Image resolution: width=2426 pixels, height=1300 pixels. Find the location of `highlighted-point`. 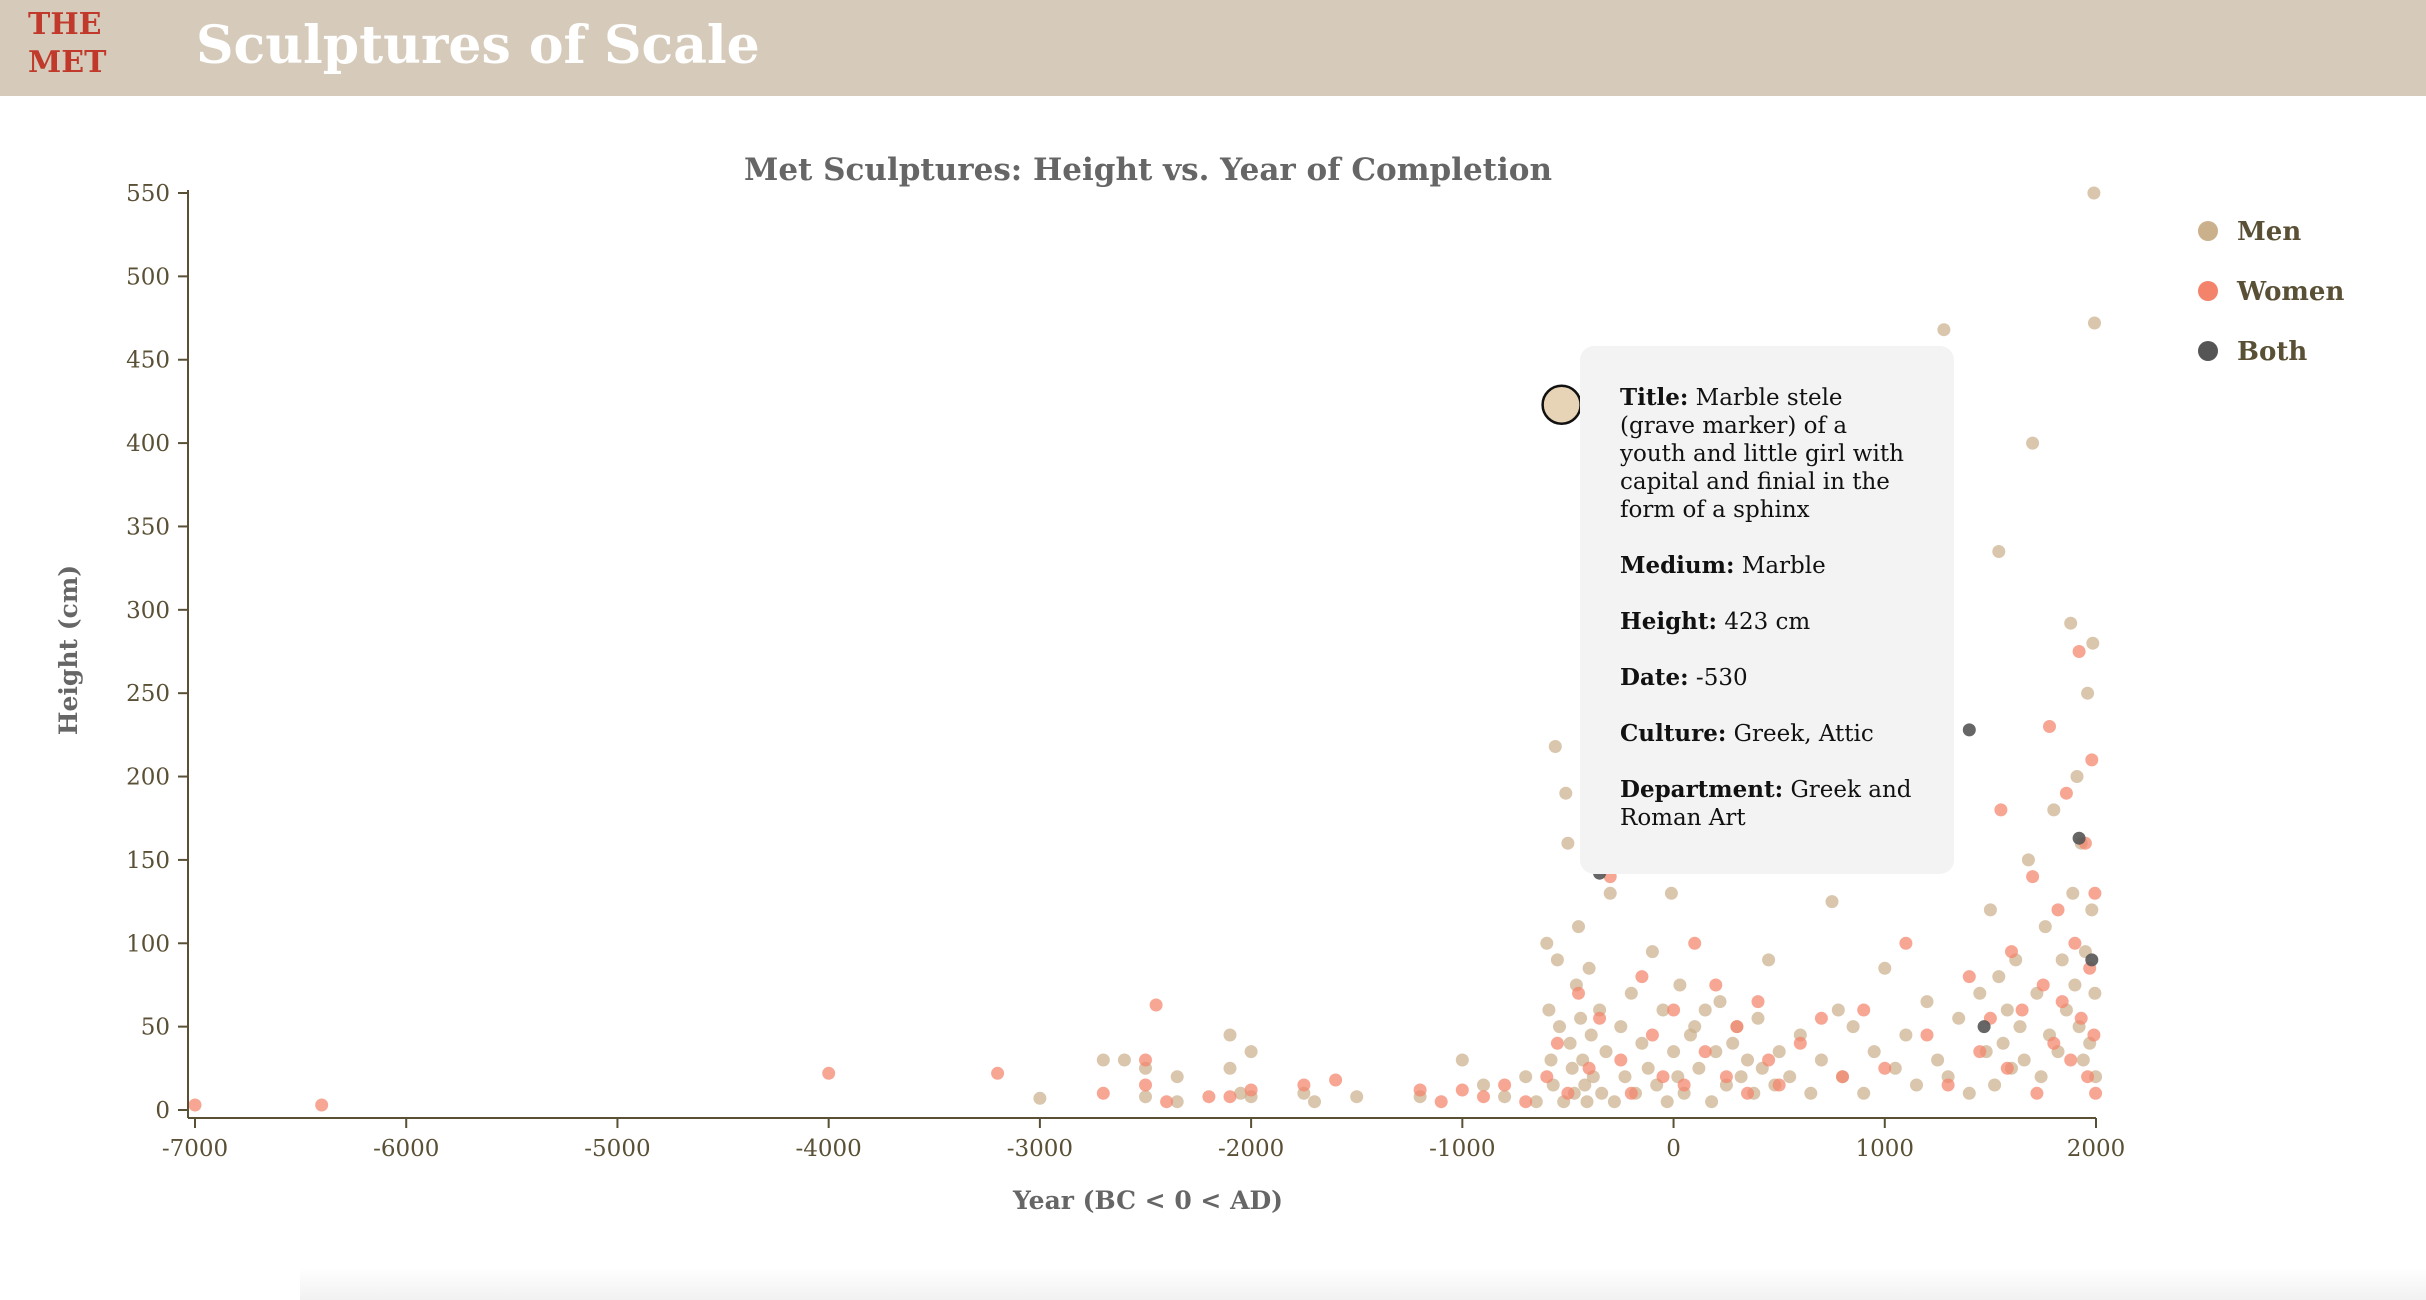

highlighted-point is located at coordinates (1561, 404).